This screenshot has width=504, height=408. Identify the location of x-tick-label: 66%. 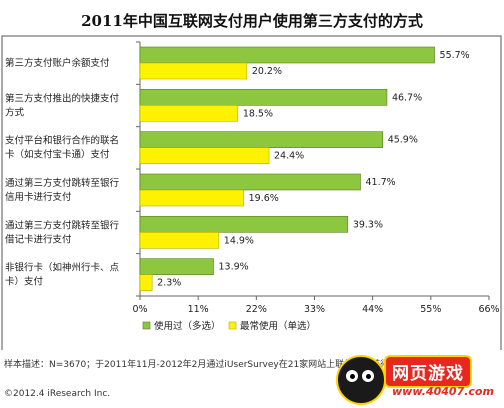
(488, 309).